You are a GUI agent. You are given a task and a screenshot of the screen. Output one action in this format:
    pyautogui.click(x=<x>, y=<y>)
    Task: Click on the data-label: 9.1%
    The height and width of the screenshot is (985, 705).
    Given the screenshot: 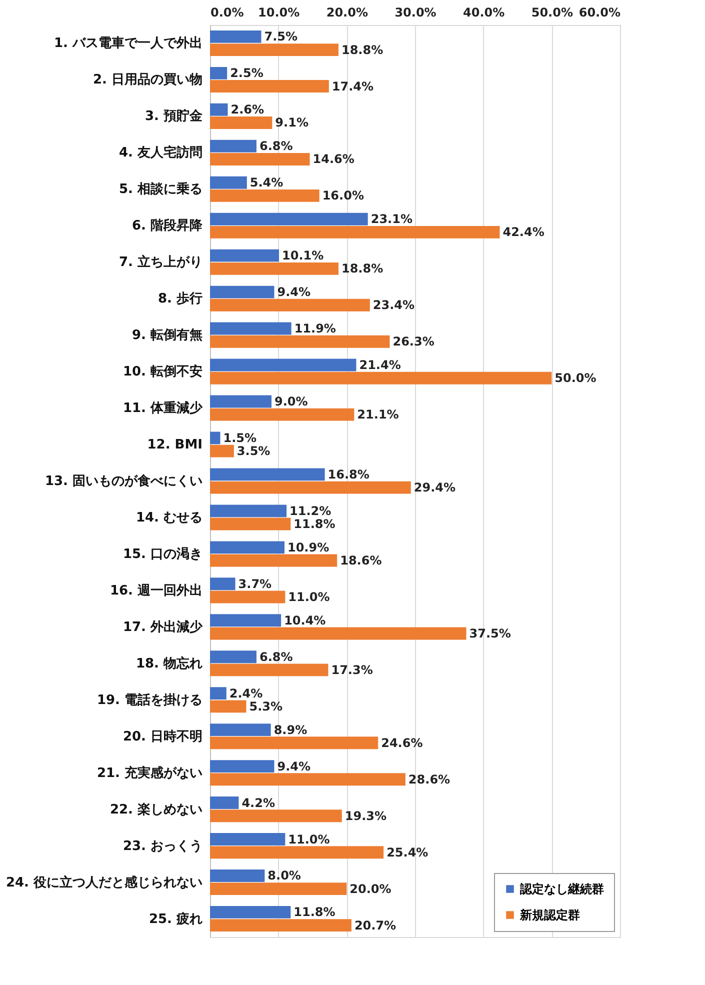 What is the action you would take?
    pyautogui.click(x=291, y=123)
    